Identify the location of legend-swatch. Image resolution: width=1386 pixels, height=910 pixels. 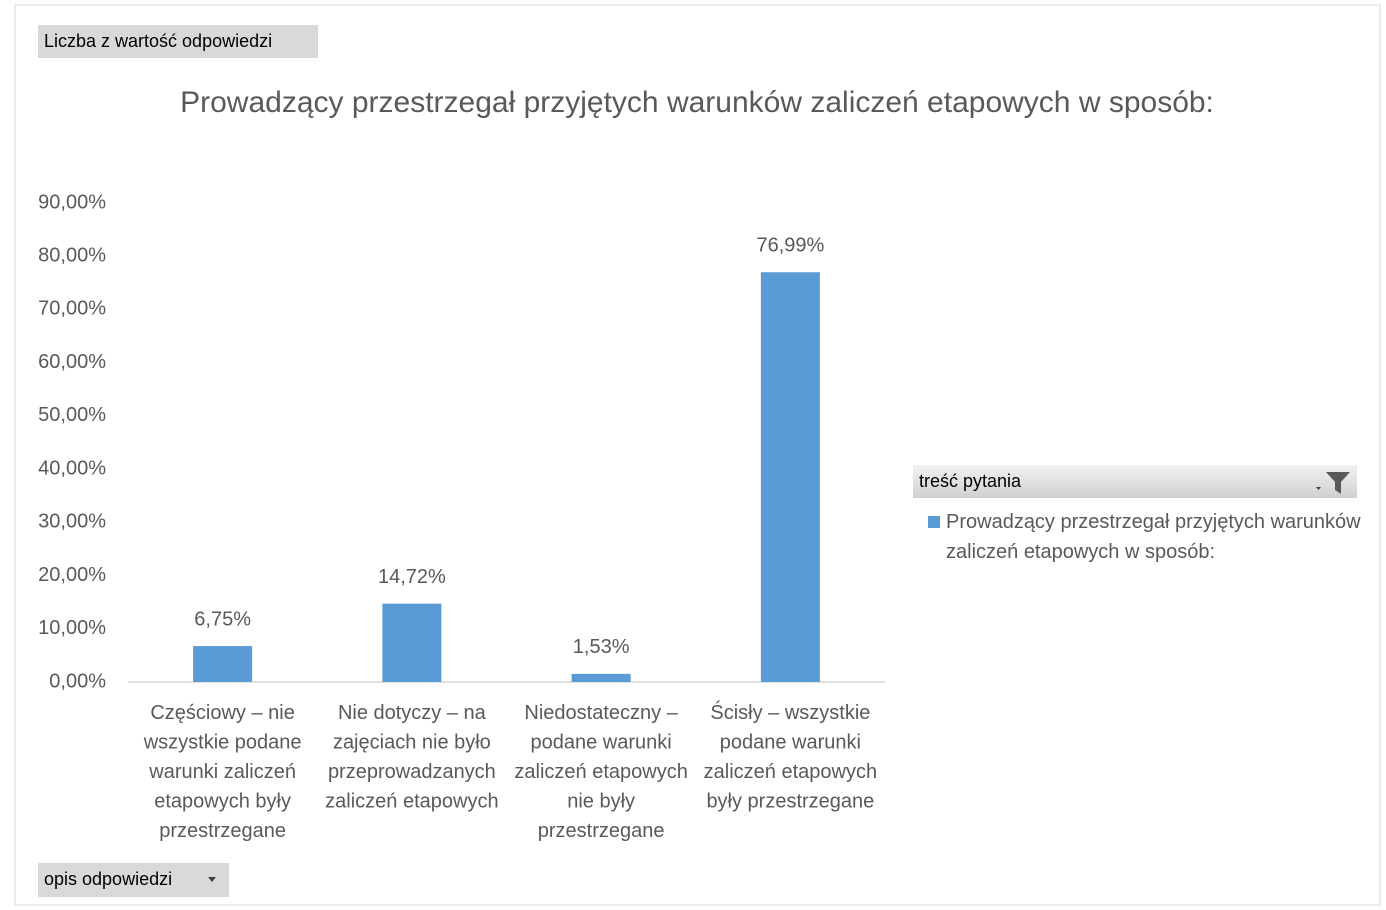
(934, 522).